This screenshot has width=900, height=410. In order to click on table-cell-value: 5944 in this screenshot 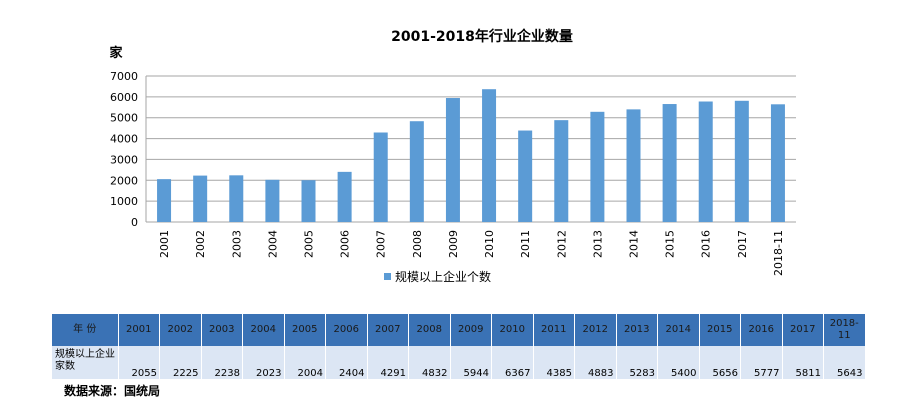, I will do `click(471, 362)`.